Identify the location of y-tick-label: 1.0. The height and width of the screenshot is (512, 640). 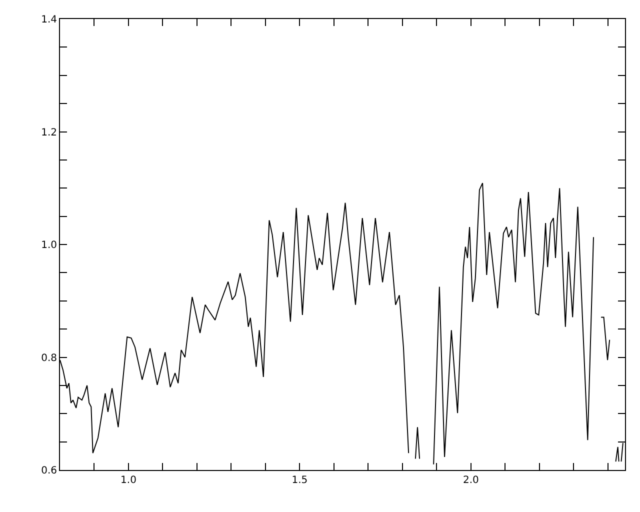
(49, 245).